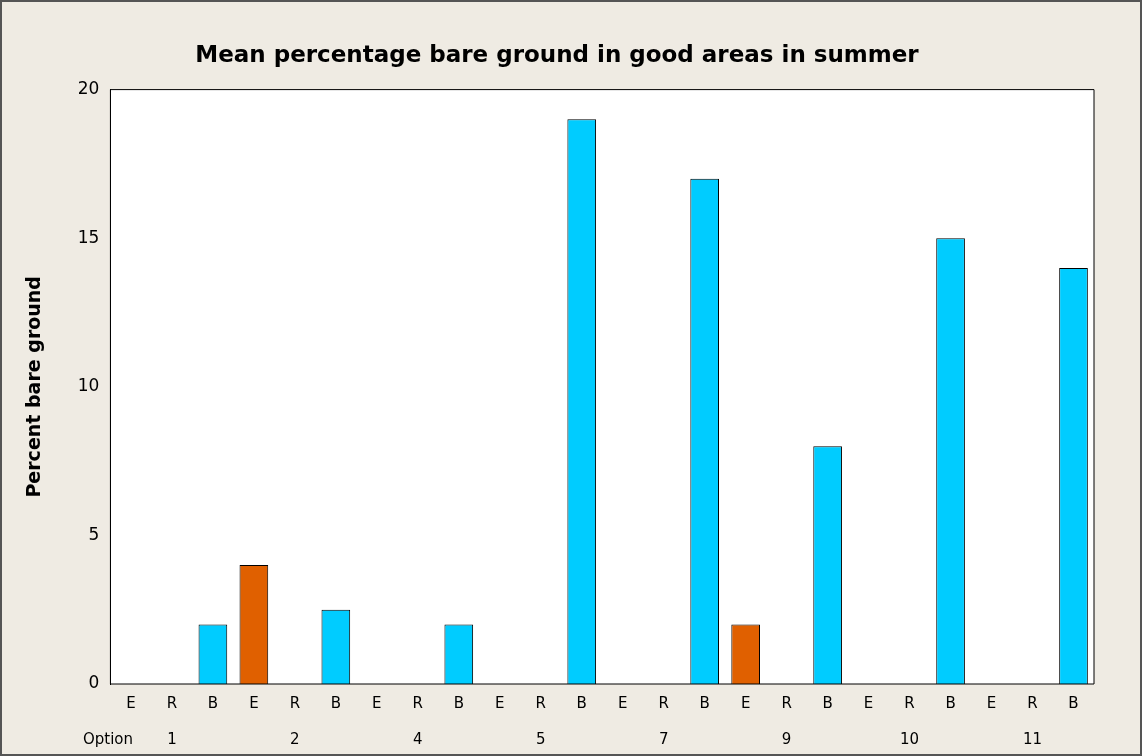 The width and height of the screenshot is (1142, 756). What do you see at coordinates (540, 738) in the screenshot?
I see `text: 5` at bounding box center [540, 738].